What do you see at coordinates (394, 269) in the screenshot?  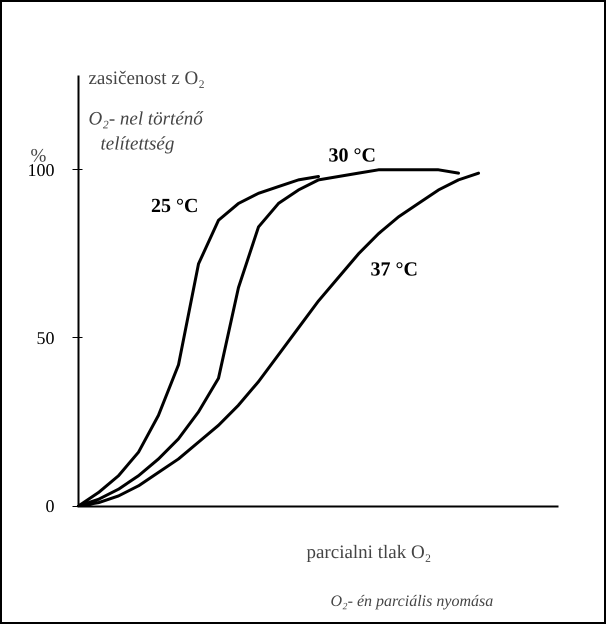 I see `series-label: 37 °C` at bounding box center [394, 269].